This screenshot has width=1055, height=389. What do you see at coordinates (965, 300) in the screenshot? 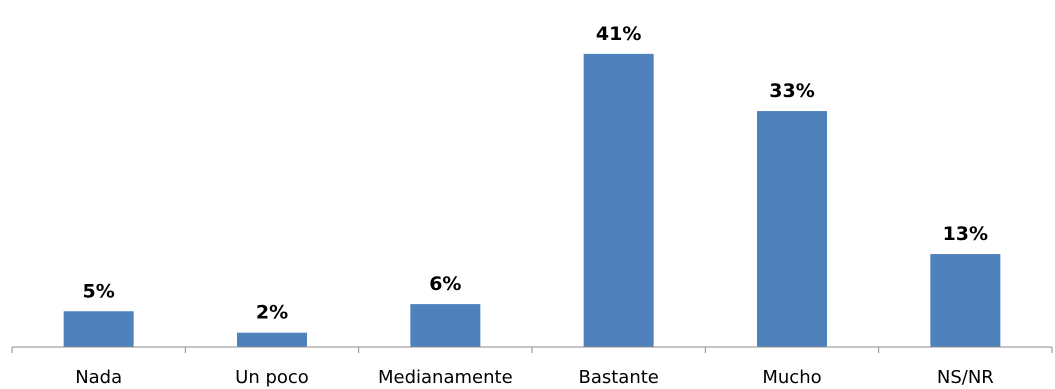
I see `bar-ns-nr` at bounding box center [965, 300].